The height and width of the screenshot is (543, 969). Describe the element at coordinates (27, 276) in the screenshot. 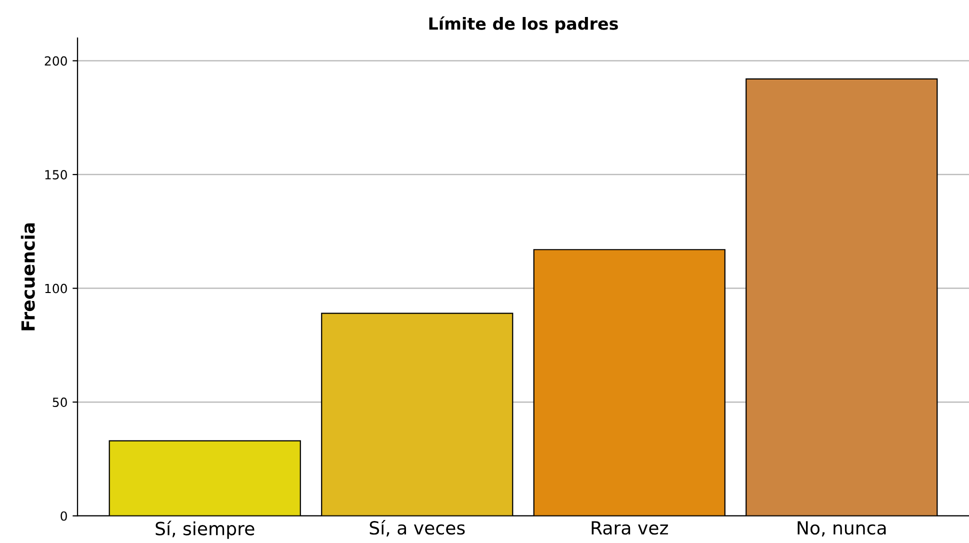

I see `y-axis-title: Frecuencia` at that location.